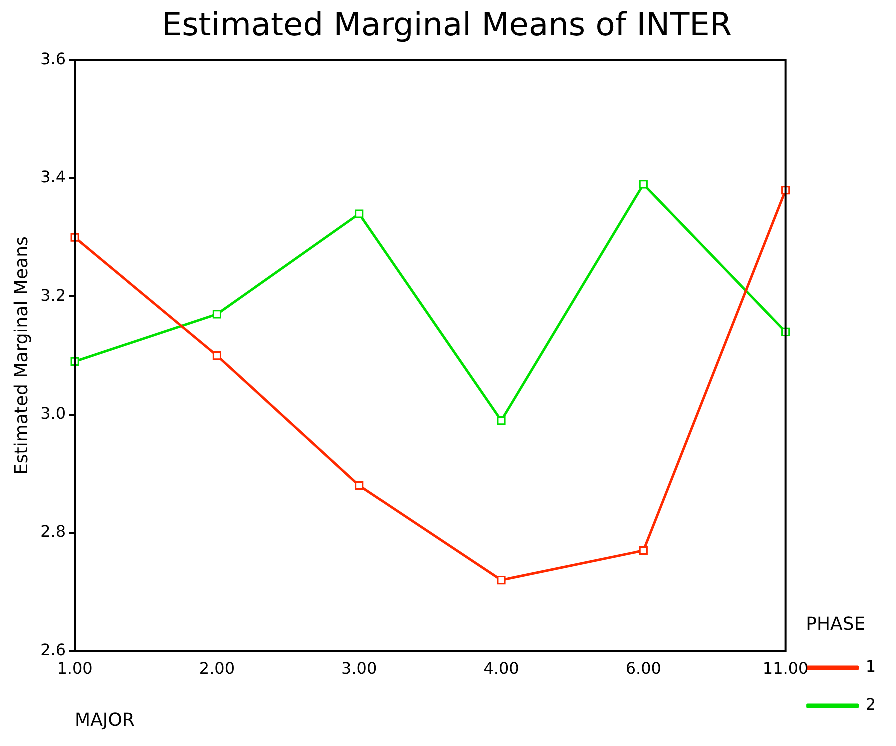 Image resolution: width=896 pixels, height=746 pixels. Describe the element at coordinates (871, 704) in the screenshot. I see `legend-label: 2` at that location.